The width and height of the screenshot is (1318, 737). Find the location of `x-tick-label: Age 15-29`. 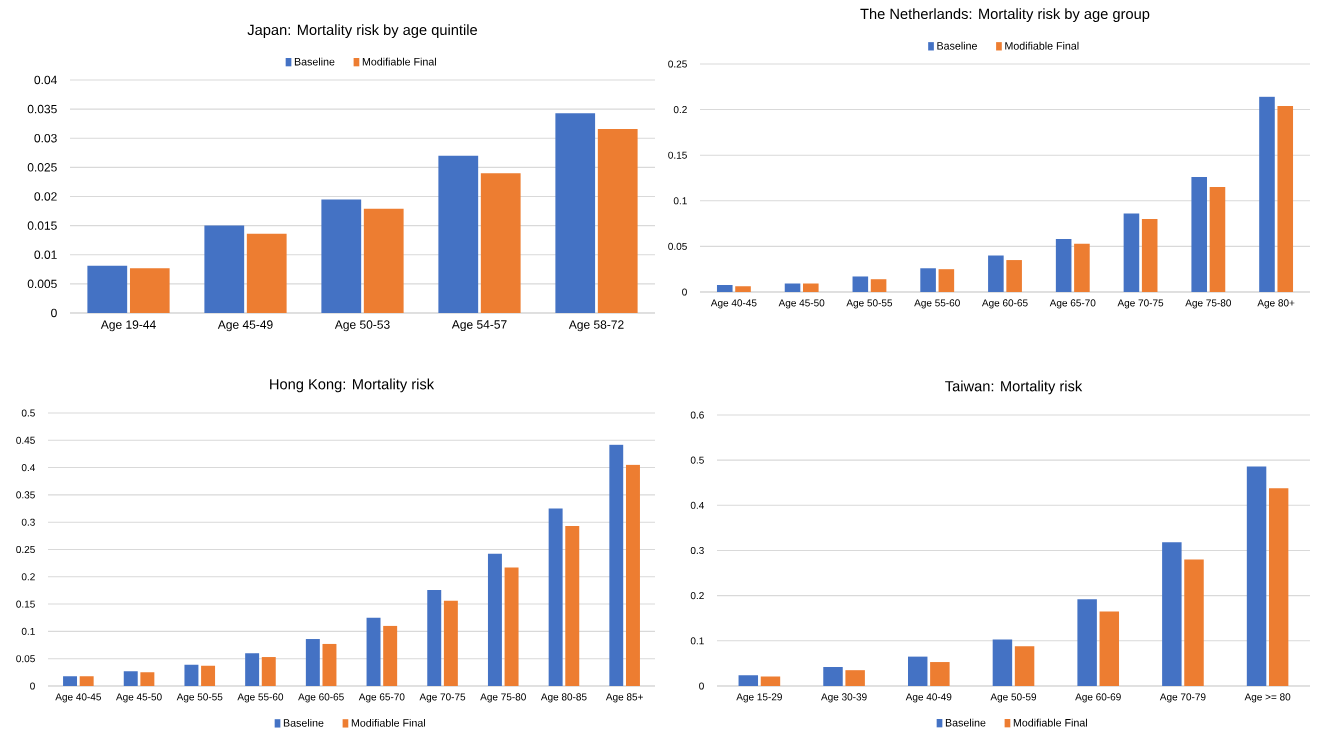

x-tick-label: Age 15-29 is located at coordinates (759, 698).